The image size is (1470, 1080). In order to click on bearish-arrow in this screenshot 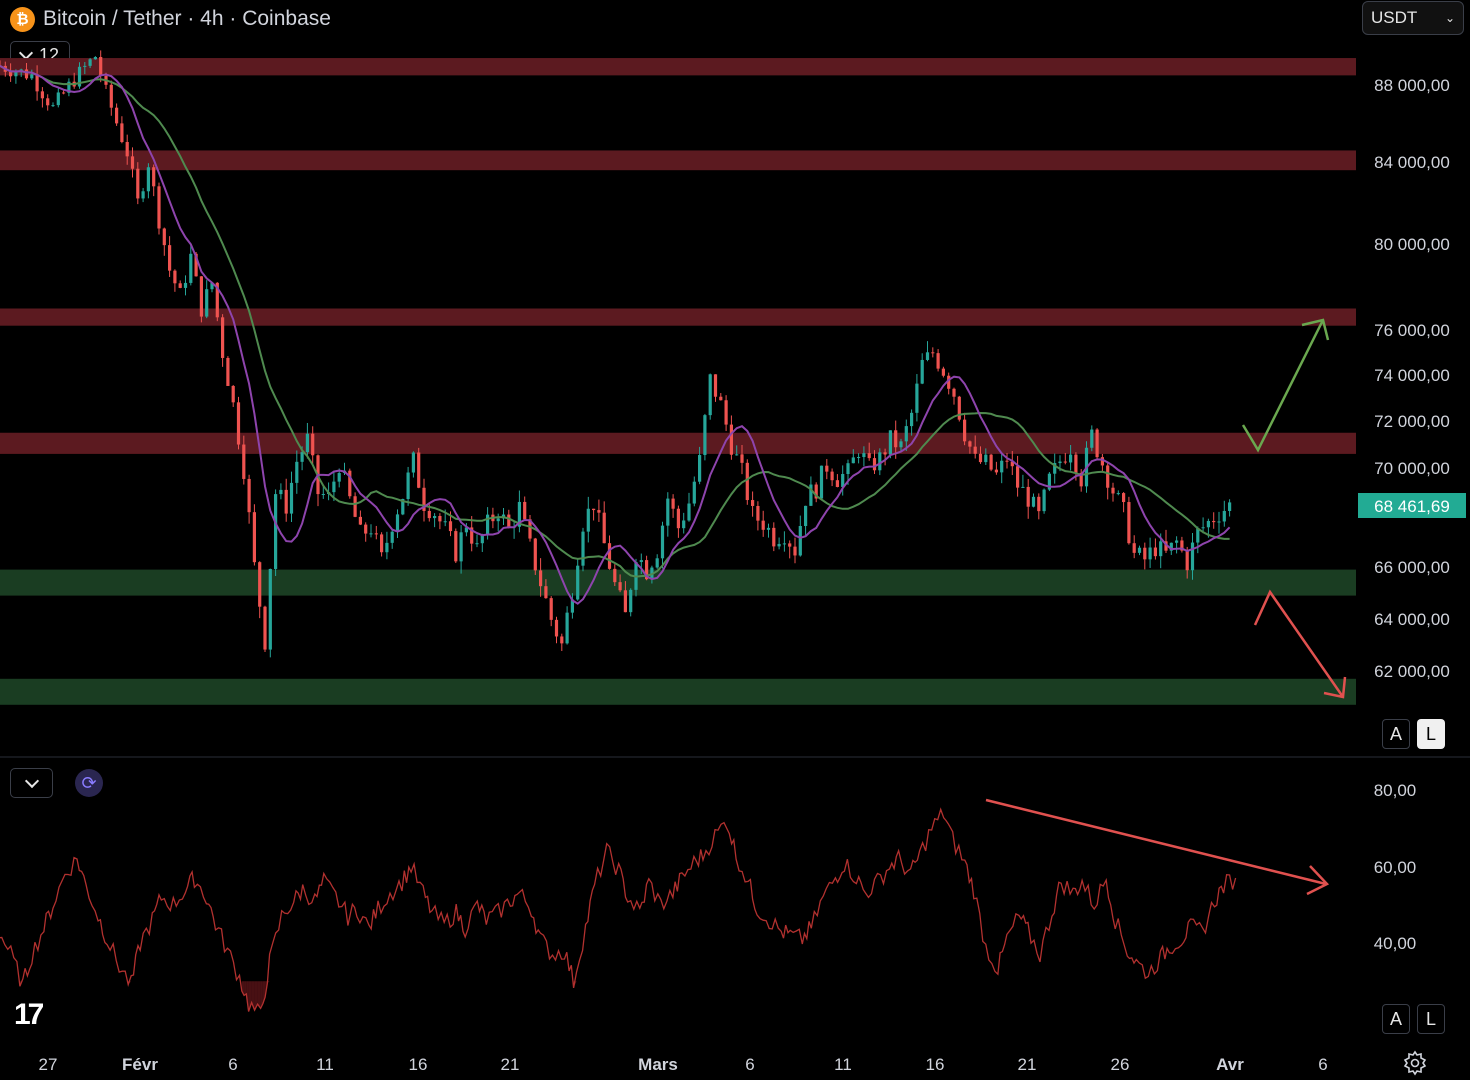, I will do `click(1299, 643)`.